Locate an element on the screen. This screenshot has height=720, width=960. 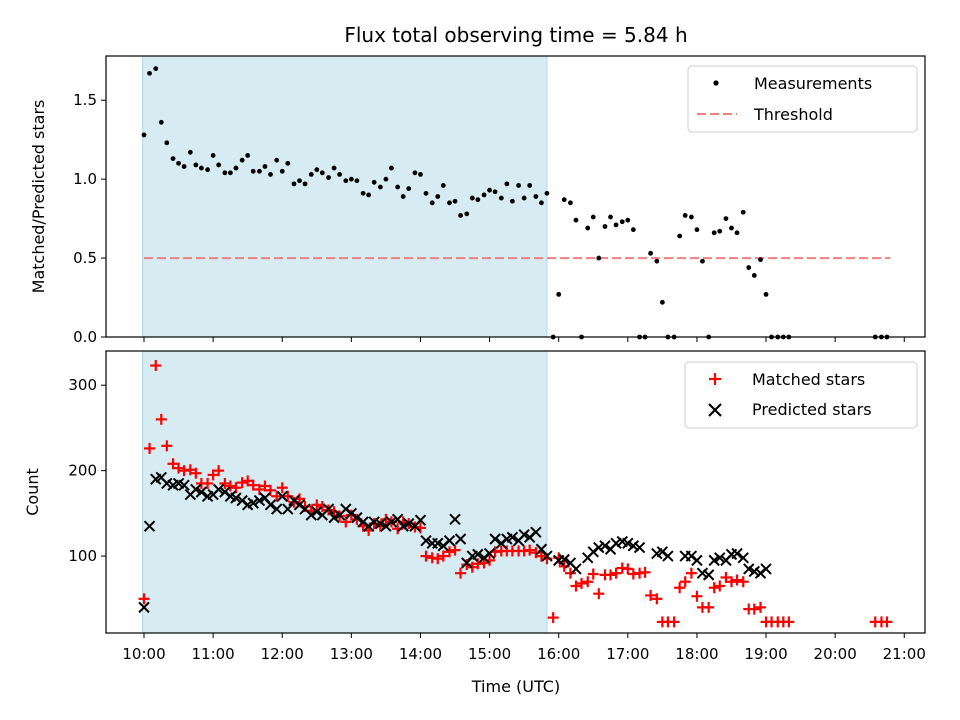
x-tick-label: 19:00 is located at coordinates (765, 654).